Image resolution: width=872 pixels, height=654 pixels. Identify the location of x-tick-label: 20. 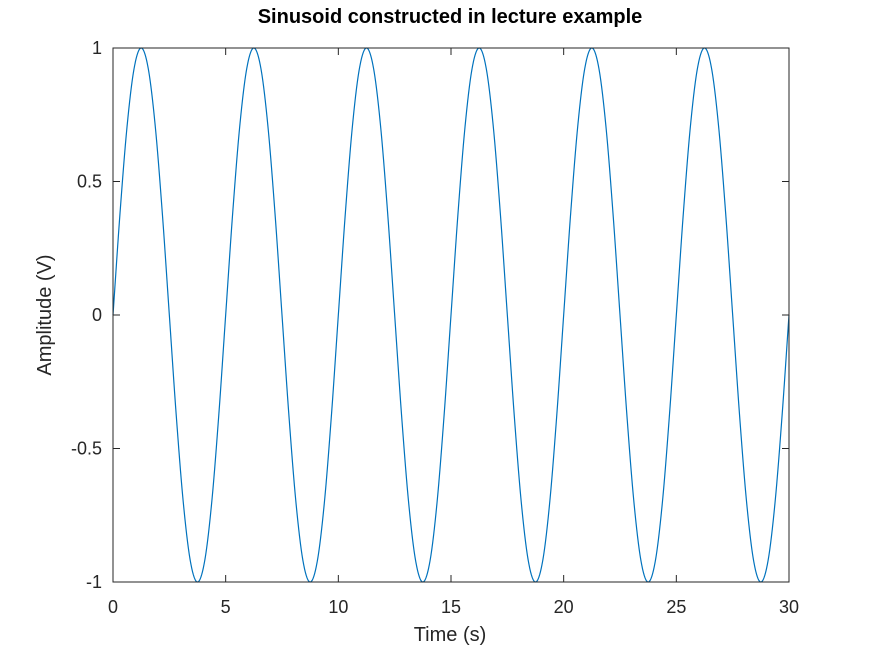
(564, 607).